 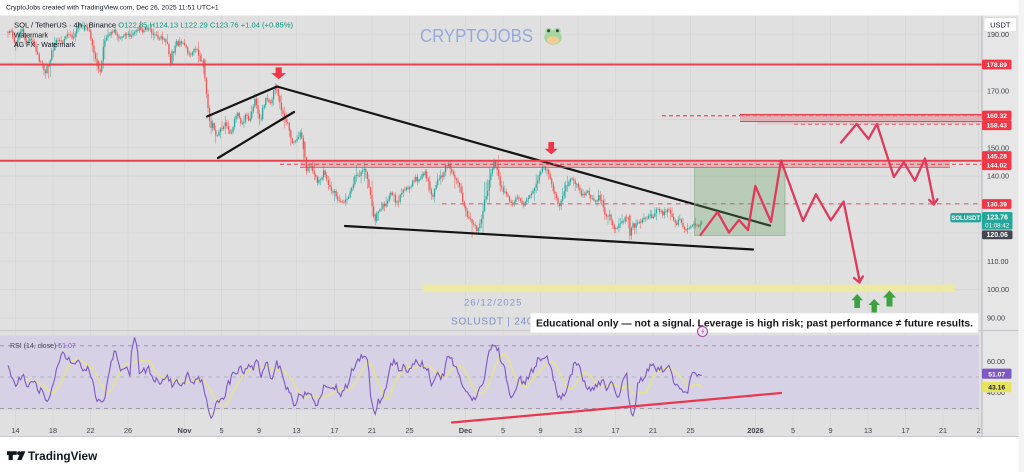 I want to click on svg-text: 14, so click(x=15, y=430).